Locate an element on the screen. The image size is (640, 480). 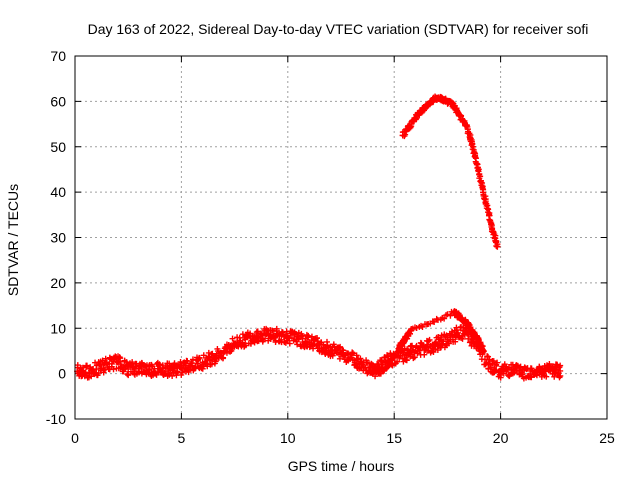
x-axis-label: GPS time / hours is located at coordinates (341, 466).